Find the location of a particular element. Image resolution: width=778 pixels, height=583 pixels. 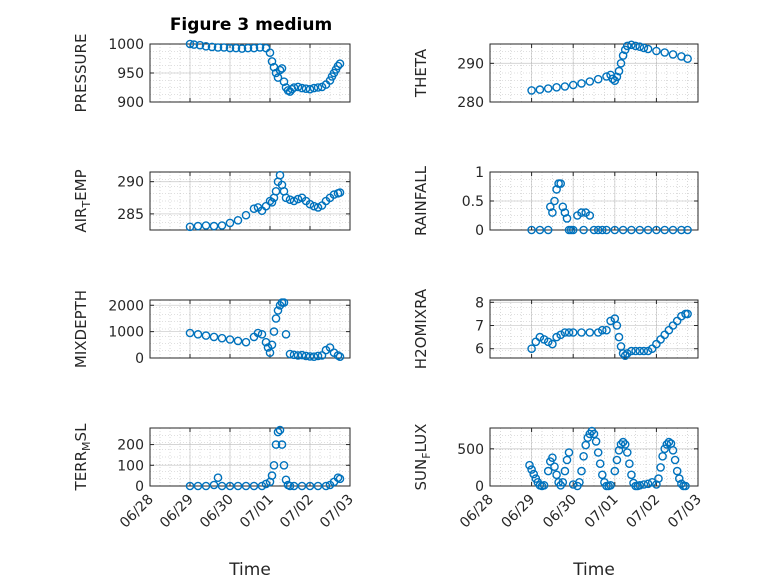

x-axis-label-2: Time is located at coordinates (593, 570).